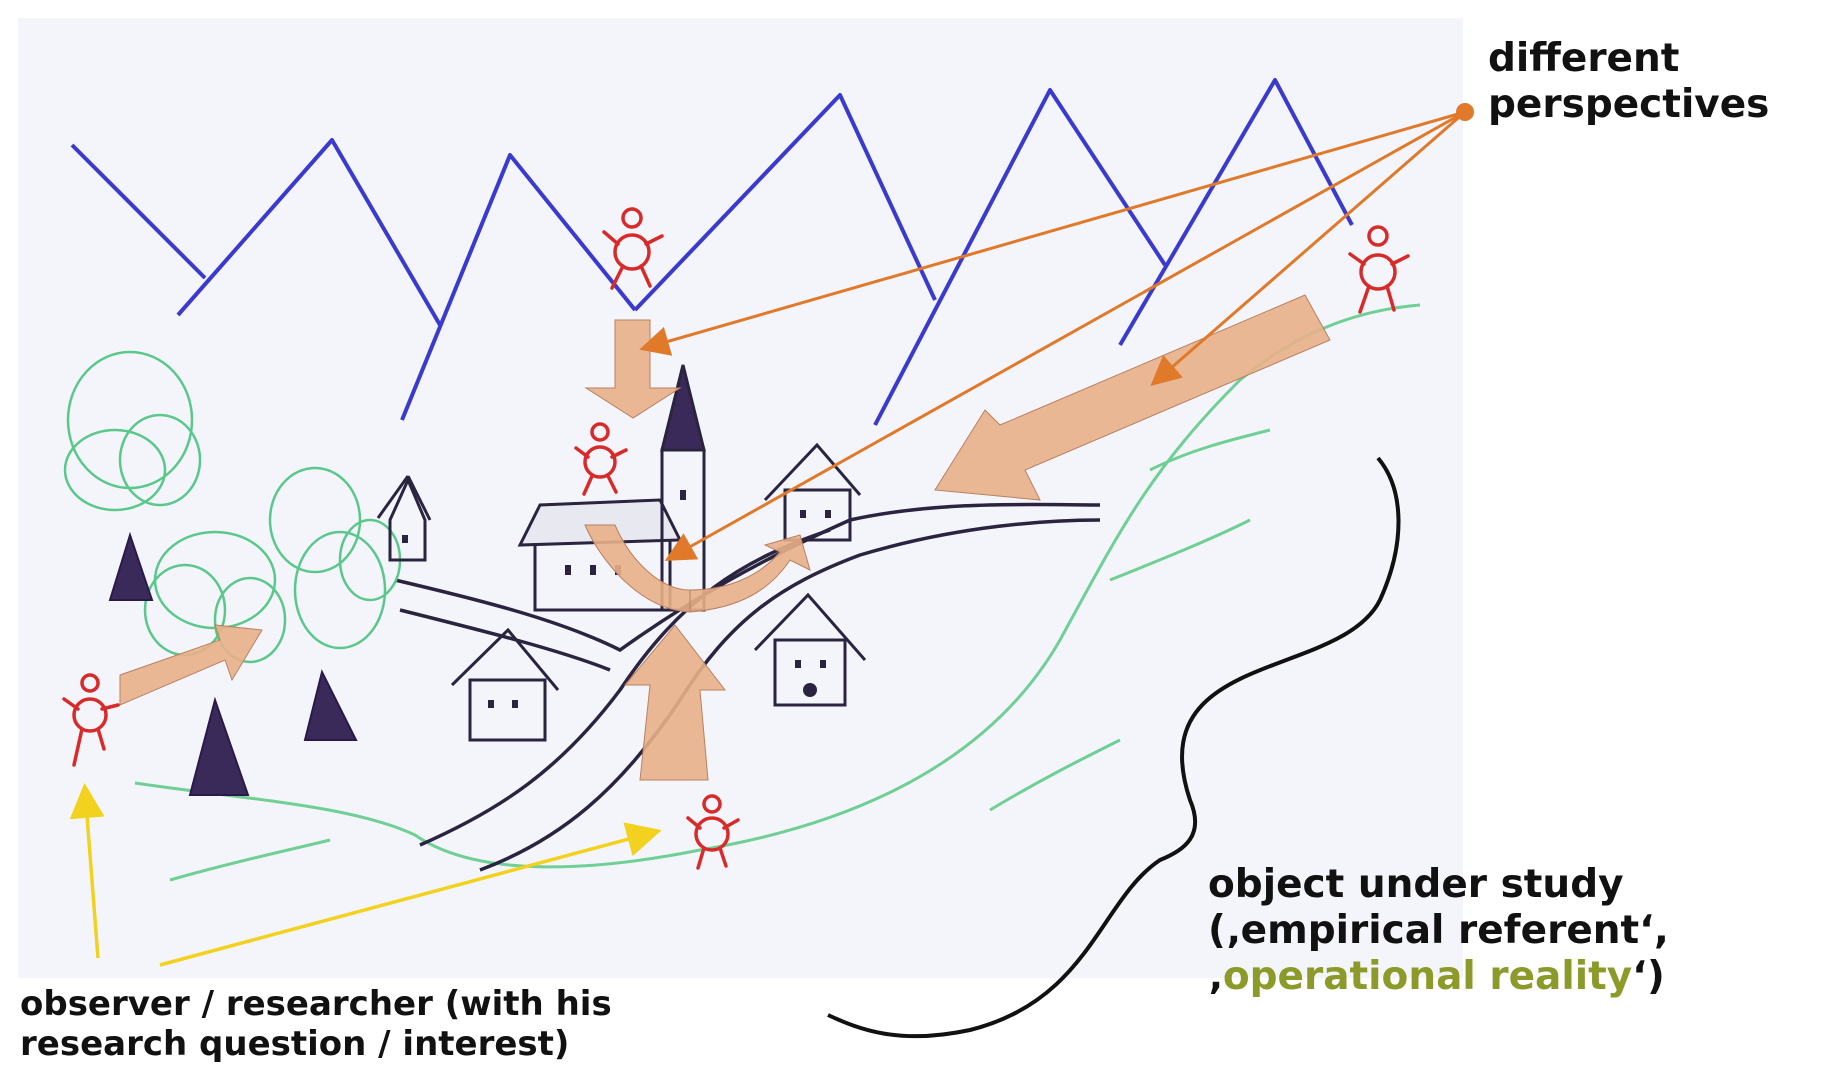  Describe the element at coordinates (1427, 977) in the screenshot. I see `operational-reality-highlight: operational reality` at that location.